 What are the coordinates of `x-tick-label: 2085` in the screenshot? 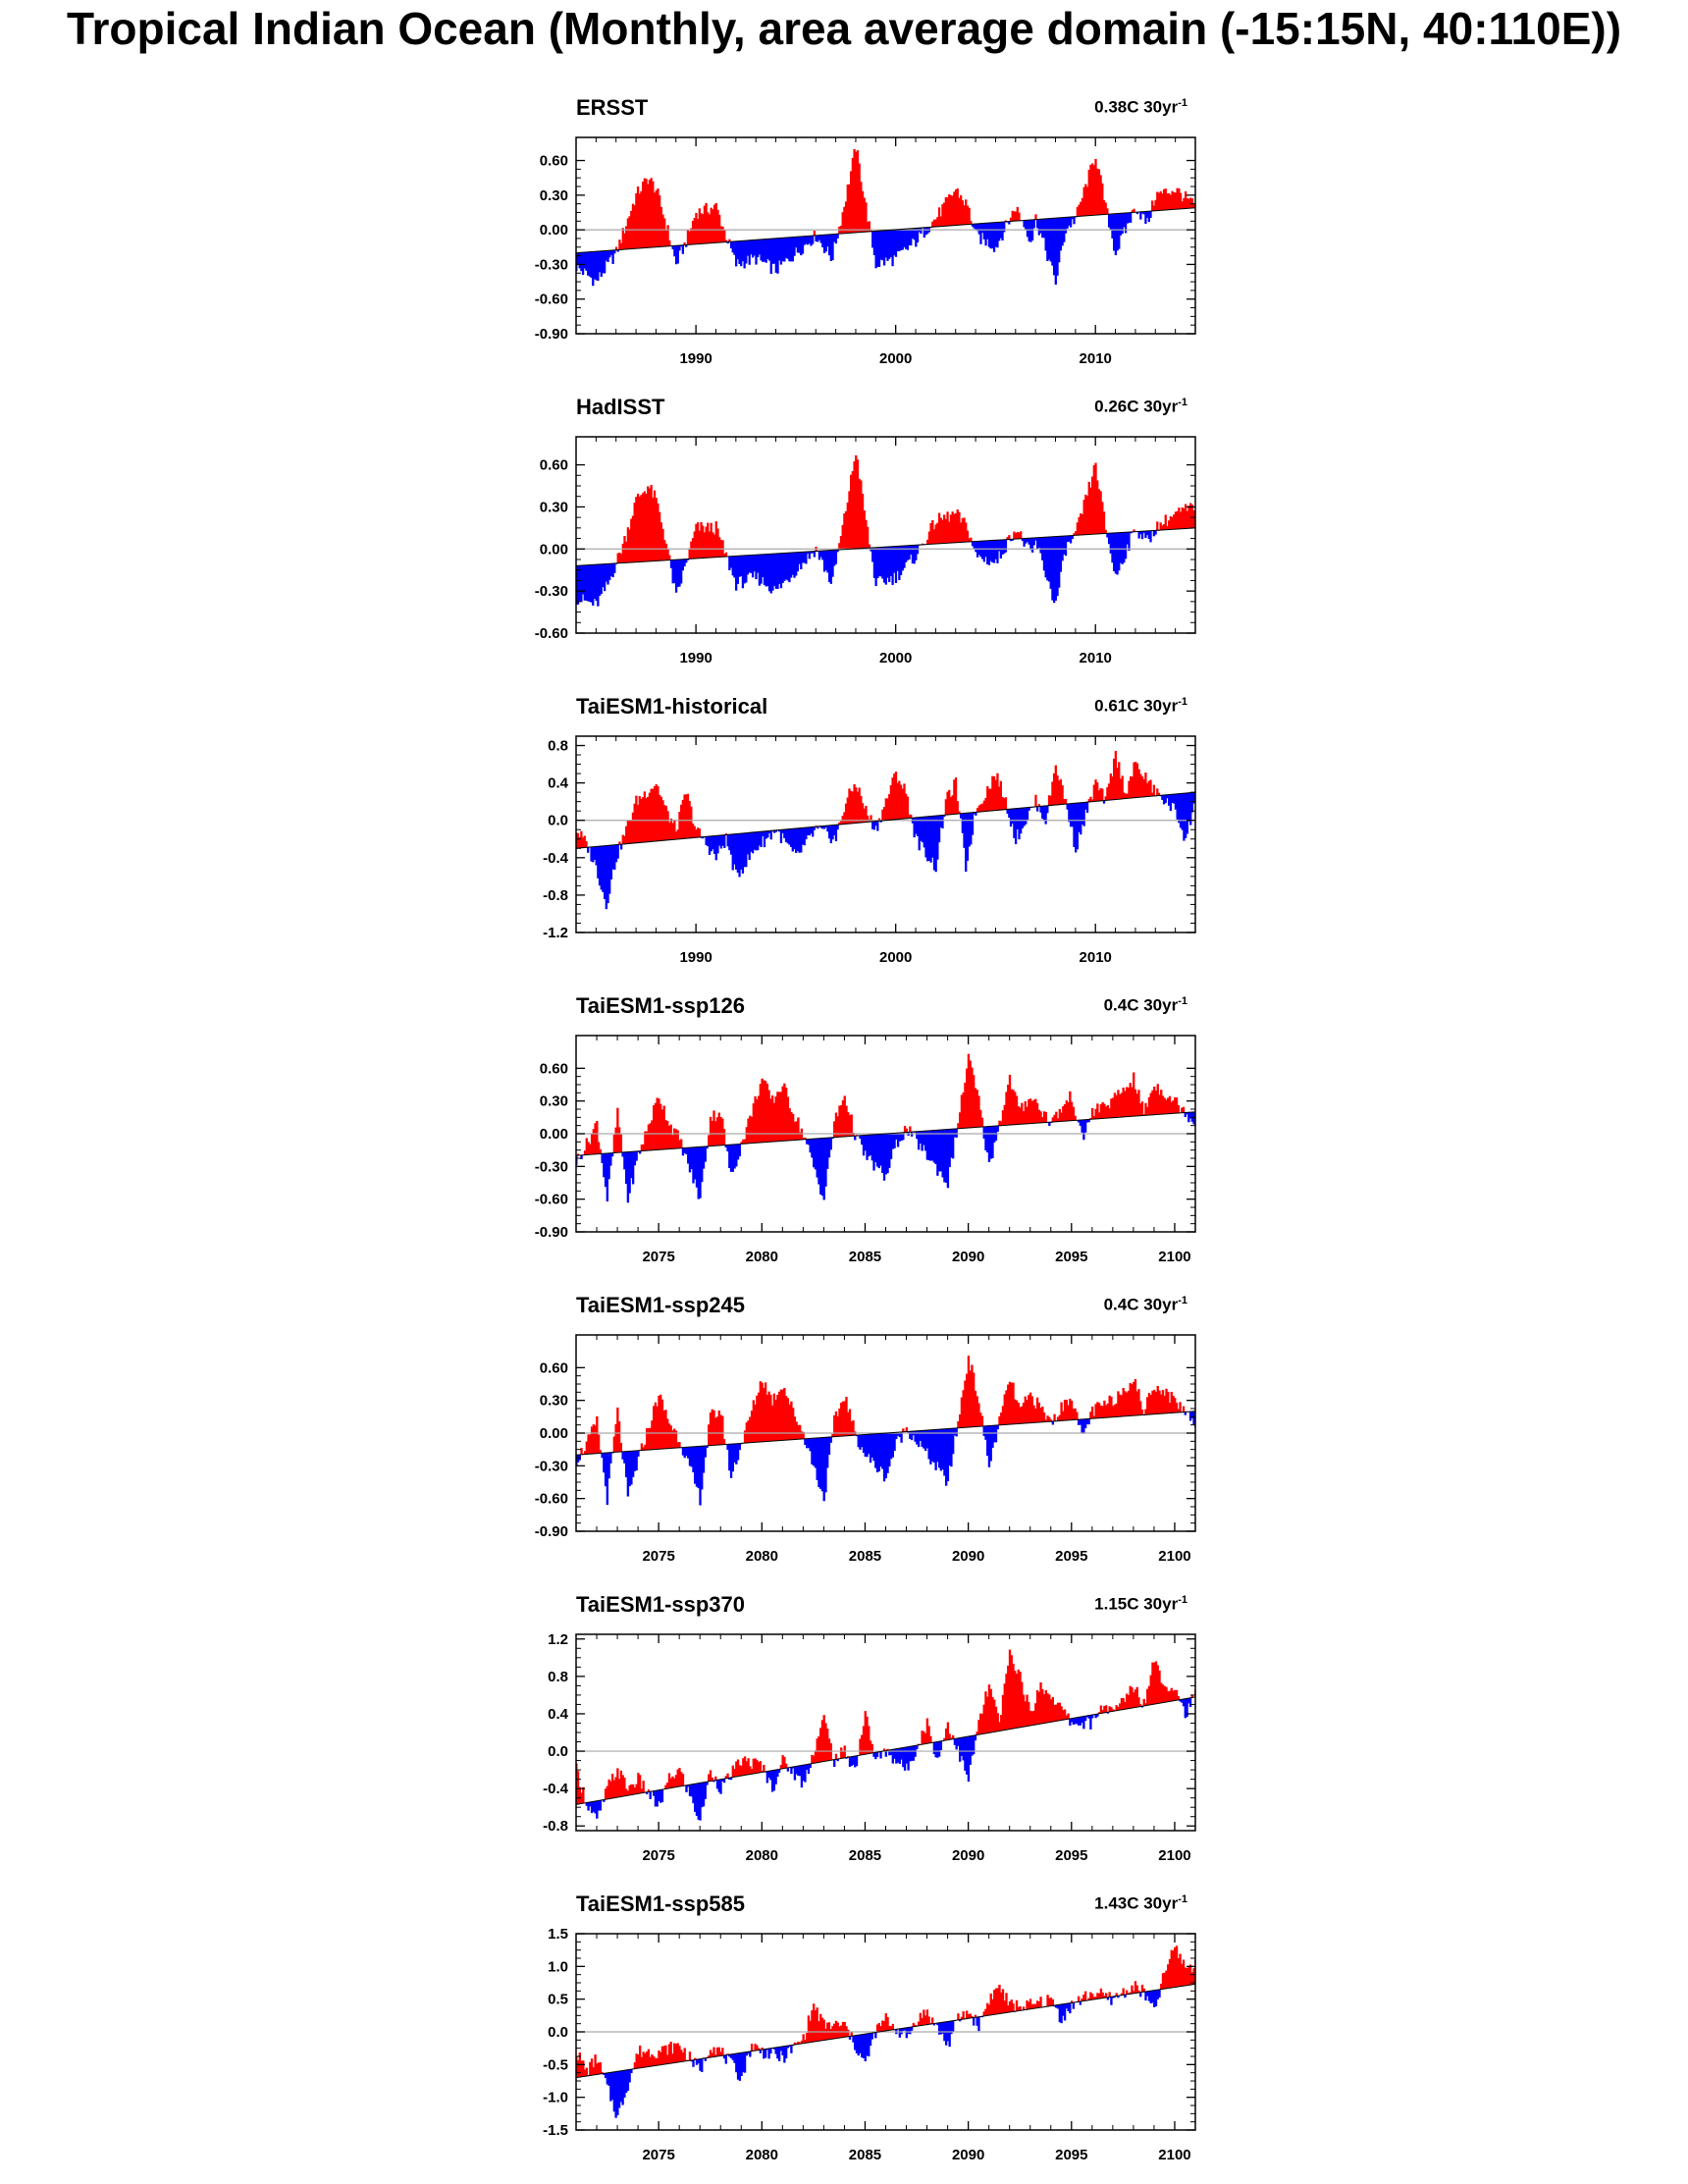 It's located at (865, 1556).